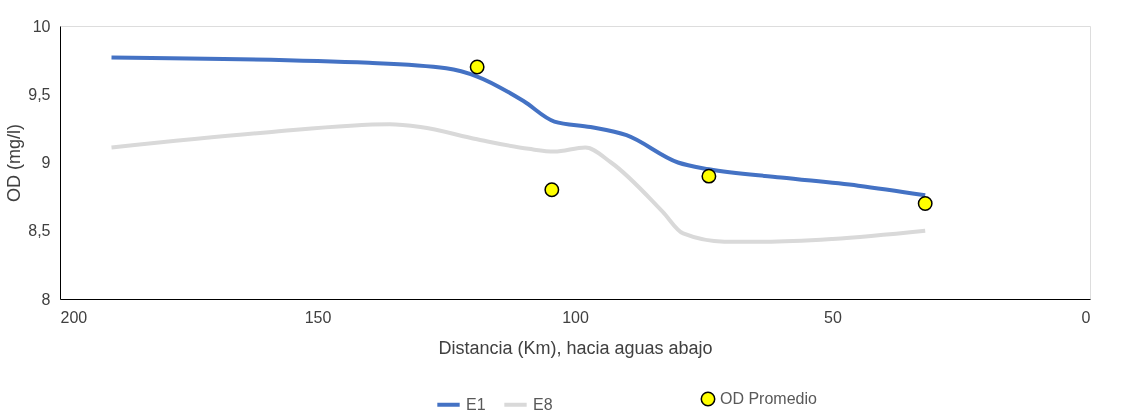 This screenshot has width=1136, height=410. What do you see at coordinates (39, 94) in the screenshot?
I see `y-tick-label: 9,5` at bounding box center [39, 94].